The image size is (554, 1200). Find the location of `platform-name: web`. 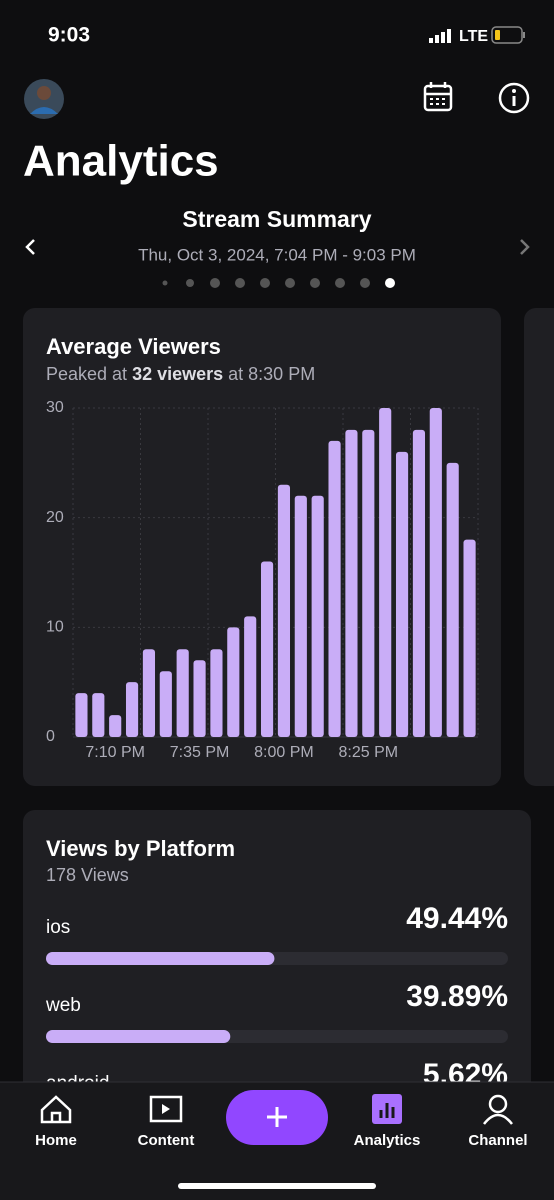

platform-name: web is located at coordinates (63, 1005).